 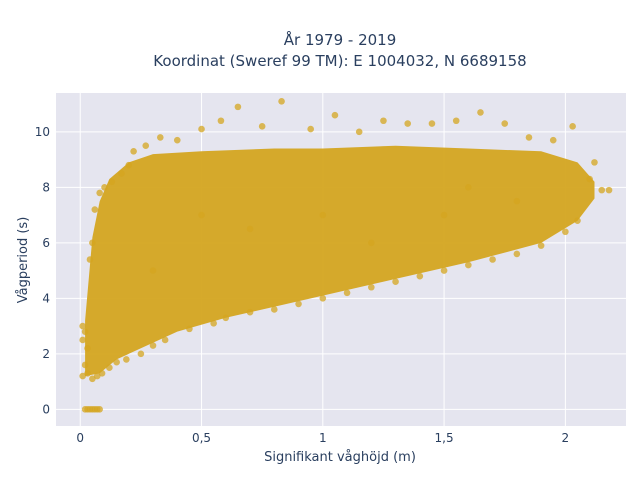 I want to click on y-tick-label: 10, so click(x=42, y=132).